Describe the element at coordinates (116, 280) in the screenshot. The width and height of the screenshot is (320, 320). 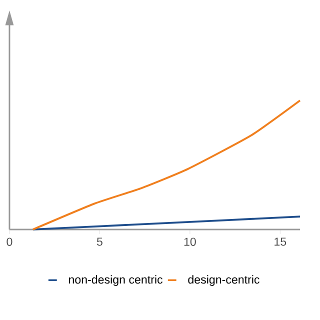
I see `legend-label: non-design centric` at that location.